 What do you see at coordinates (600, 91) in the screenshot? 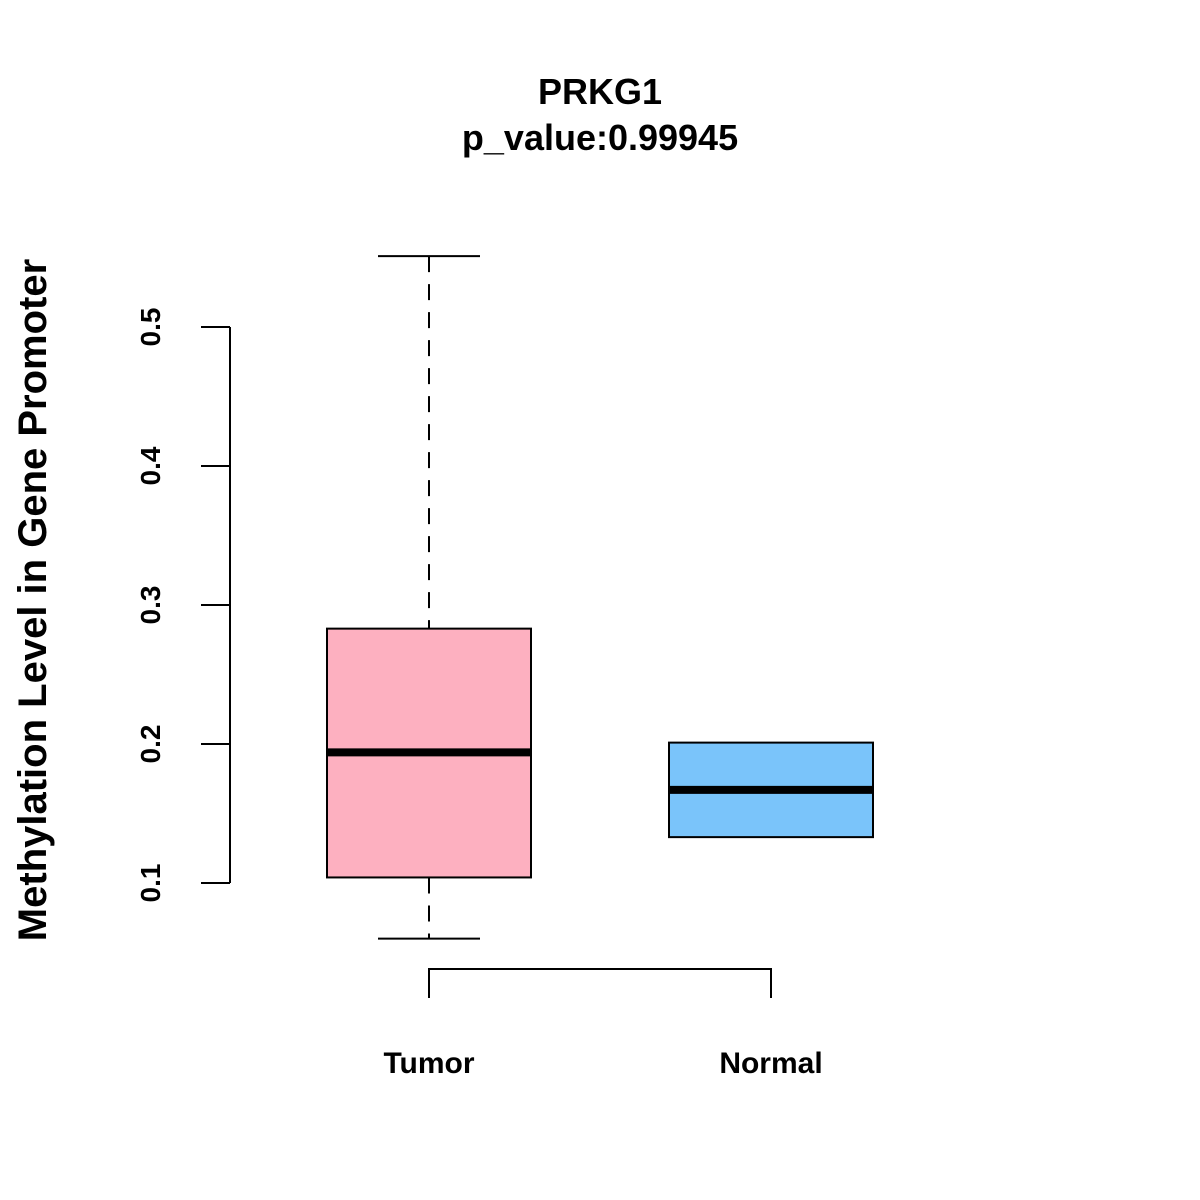
I see `chart-title: PRKG1` at bounding box center [600, 91].